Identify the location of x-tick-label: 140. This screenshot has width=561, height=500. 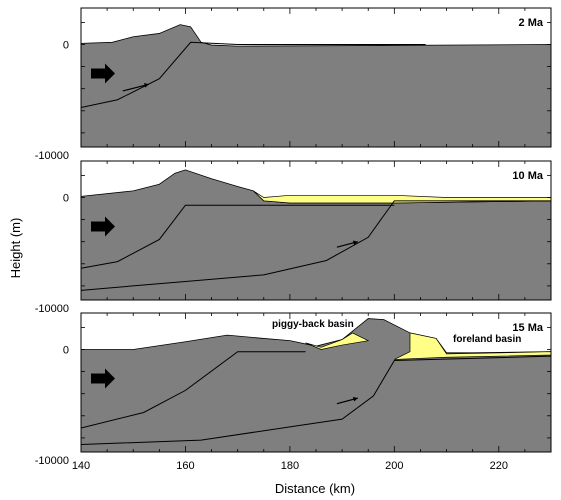
(81, 466).